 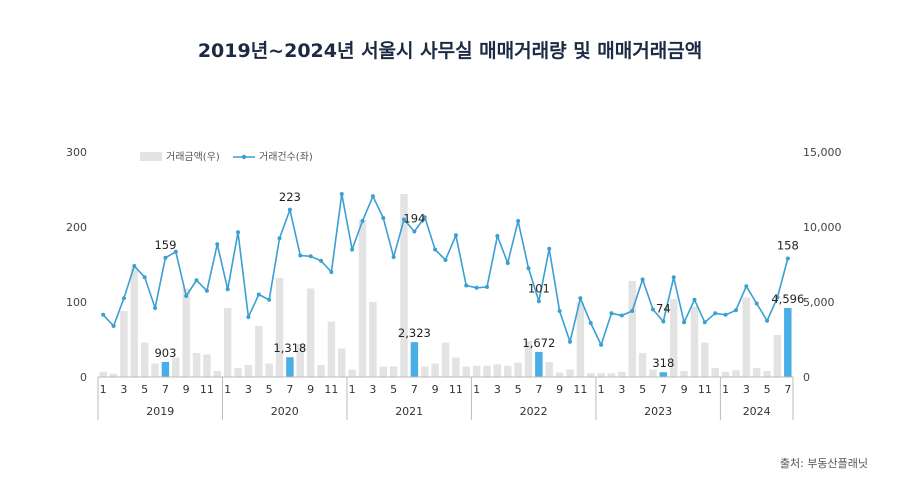 What do you see at coordinates (165, 353) in the screenshot?
I see `bar-data-label: 903` at bounding box center [165, 353].